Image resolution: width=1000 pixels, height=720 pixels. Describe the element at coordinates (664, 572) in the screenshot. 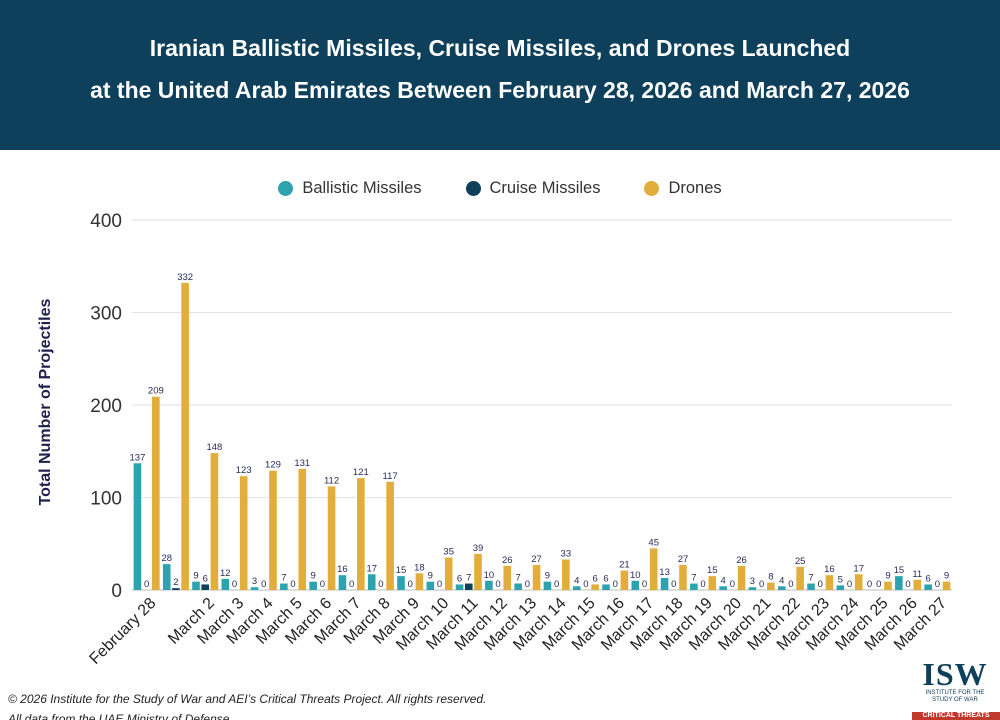

I see `data-label-ballistic: 13` at that location.